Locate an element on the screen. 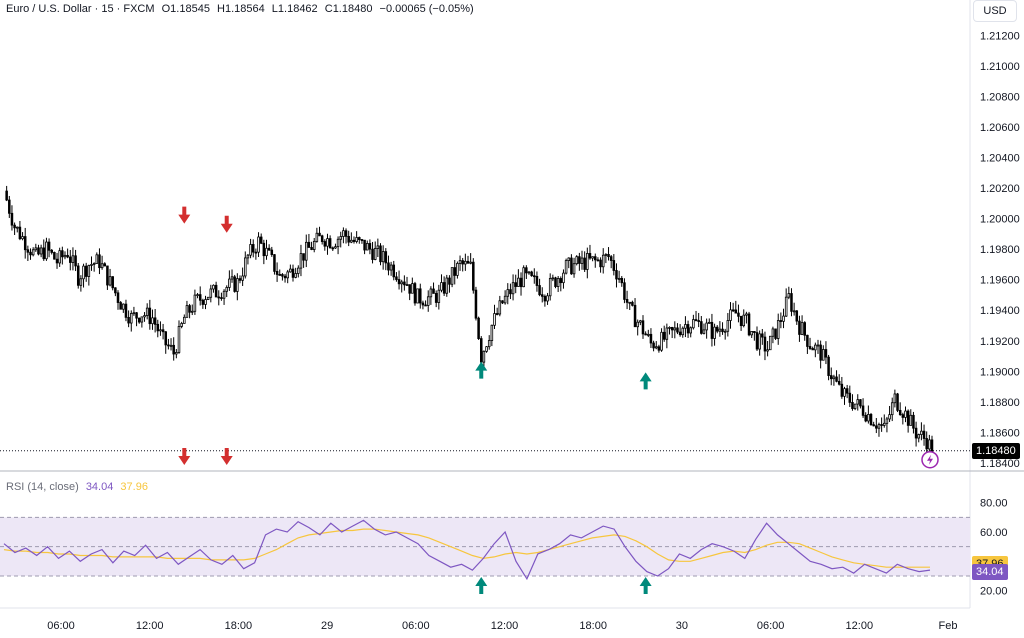  last-price-tag: 1.18480 is located at coordinates (996, 450).